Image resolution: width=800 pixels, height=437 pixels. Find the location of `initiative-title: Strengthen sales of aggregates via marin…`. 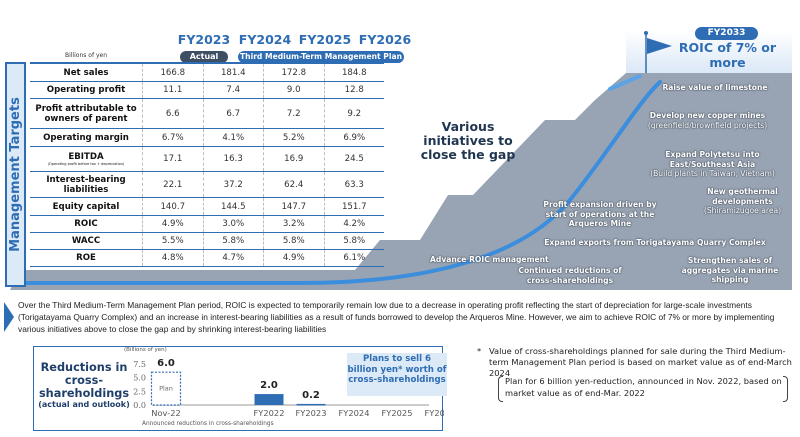

initiative-title: Strengthen sales of aggregates via marin… is located at coordinates (730, 270).